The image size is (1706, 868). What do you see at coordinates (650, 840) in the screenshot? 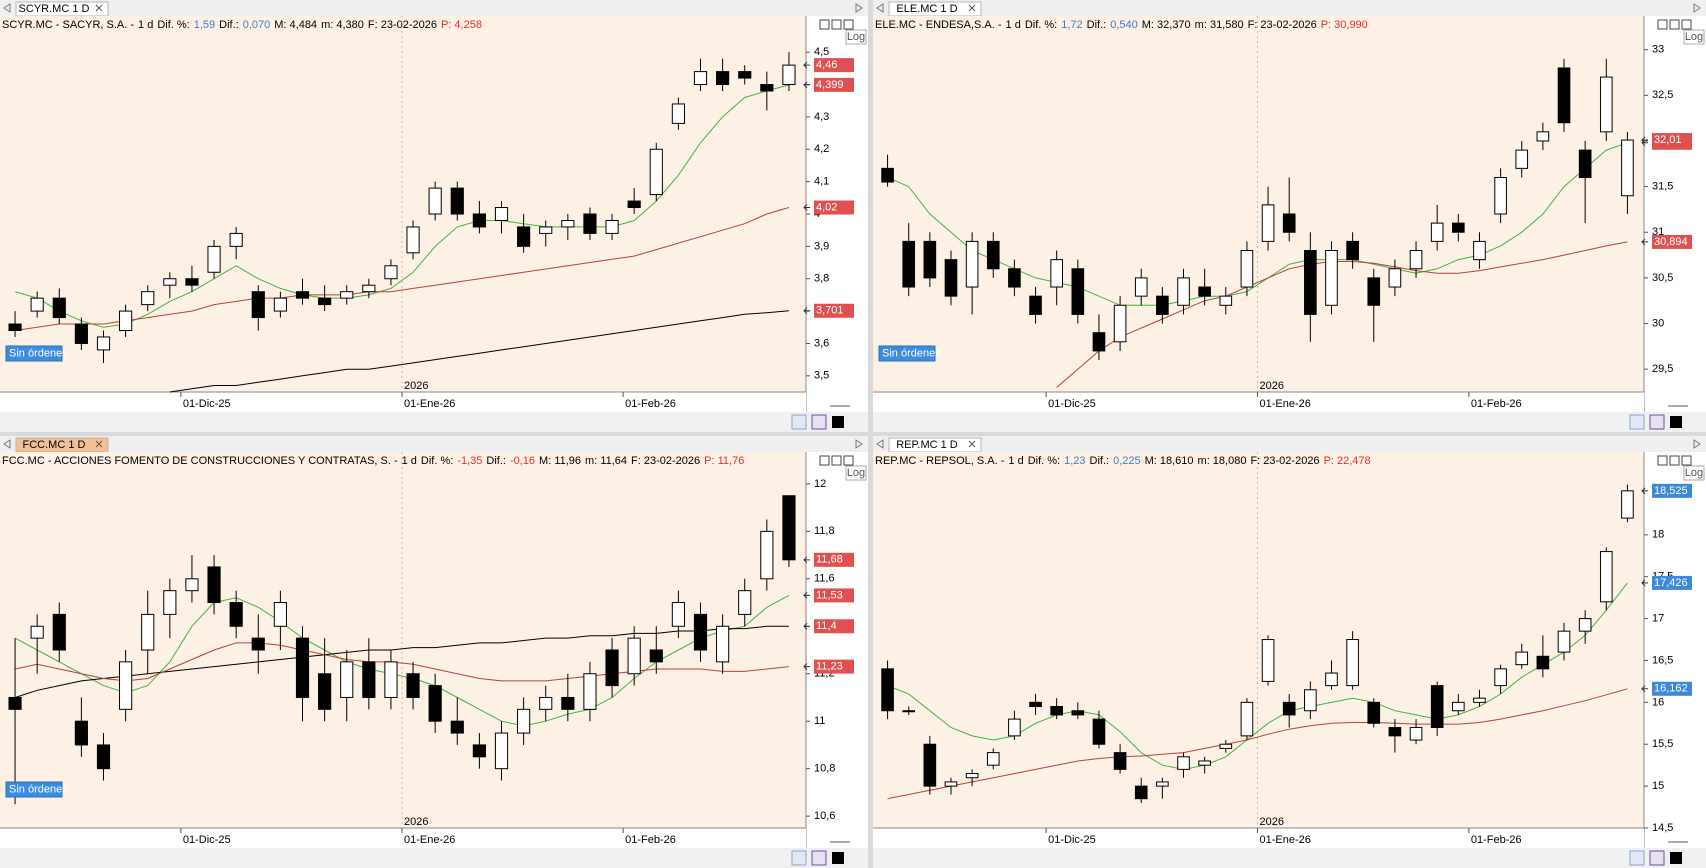
I see `x-tick-label: 01-Feb-26` at bounding box center [650, 840].